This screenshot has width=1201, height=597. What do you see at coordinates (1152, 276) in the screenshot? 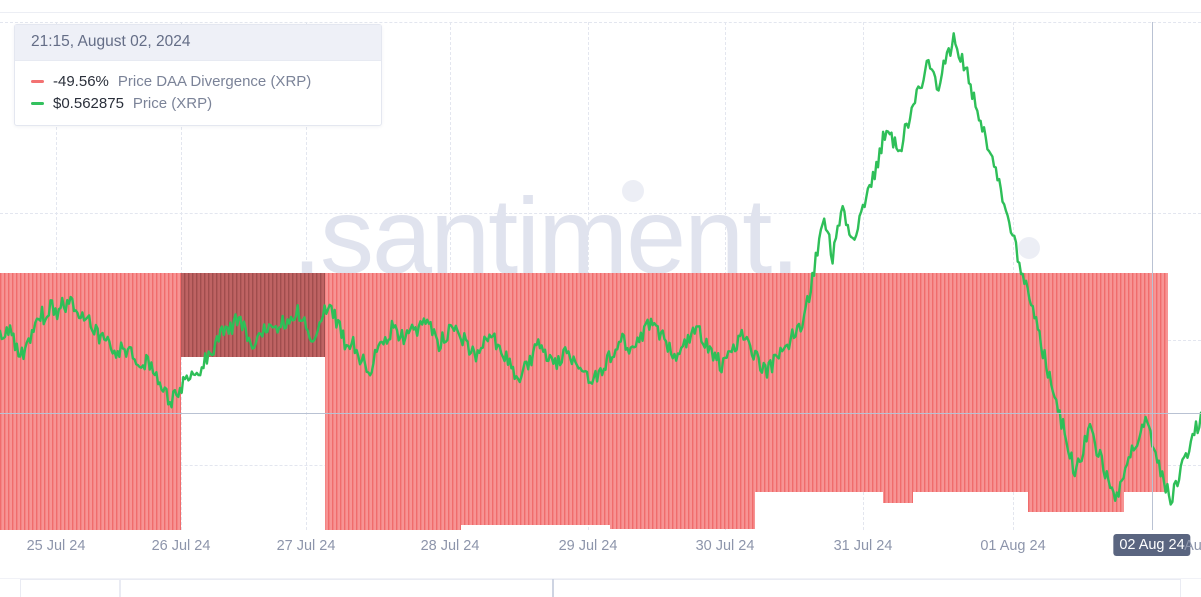
I see `crosshair-vertical-line` at bounding box center [1152, 276].